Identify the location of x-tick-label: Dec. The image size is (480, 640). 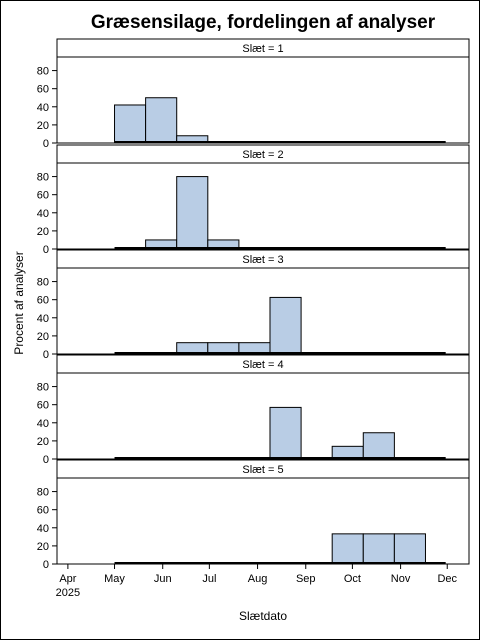
(447, 579).